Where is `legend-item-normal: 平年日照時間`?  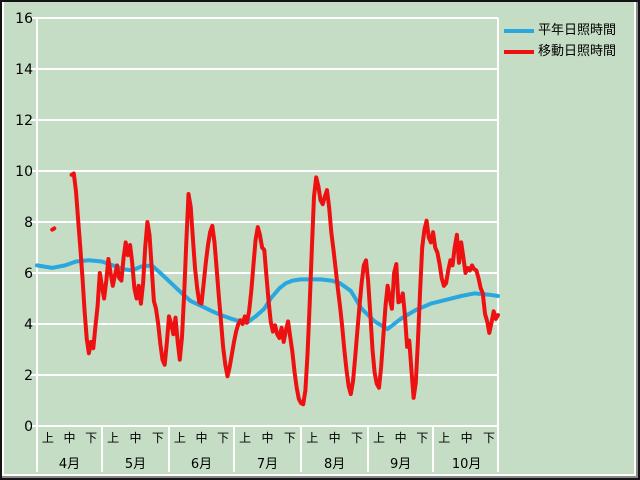 legend-item-normal: 平年日照時間 is located at coordinates (560, 31).